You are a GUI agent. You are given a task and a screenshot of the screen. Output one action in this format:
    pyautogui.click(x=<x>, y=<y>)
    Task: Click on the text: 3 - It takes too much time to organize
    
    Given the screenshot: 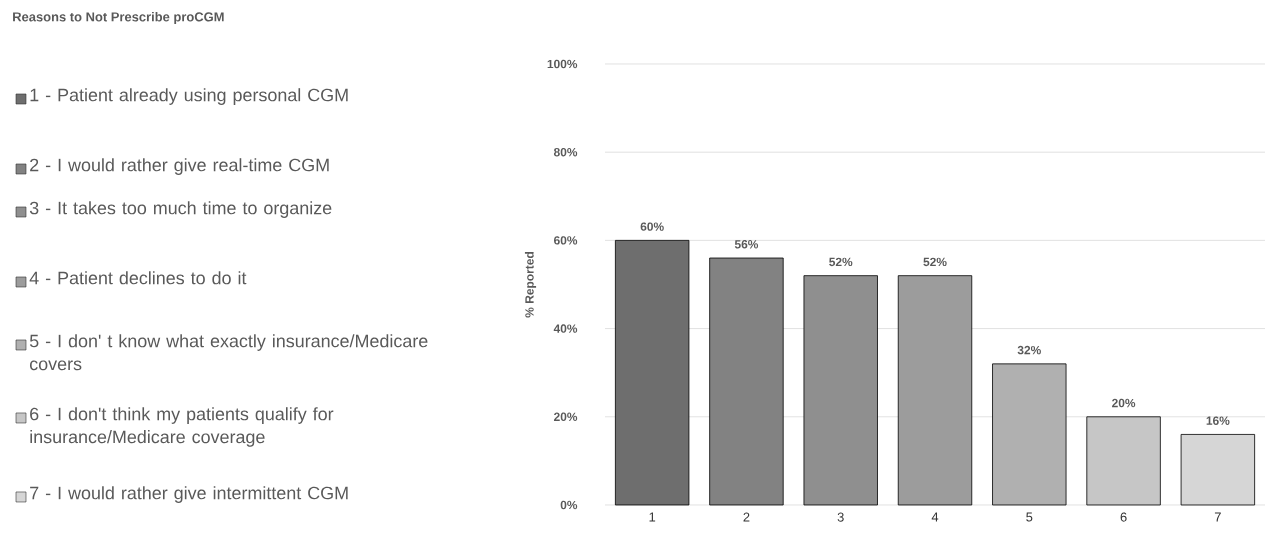 What is the action you would take?
    pyautogui.click(x=180, y=209)
    